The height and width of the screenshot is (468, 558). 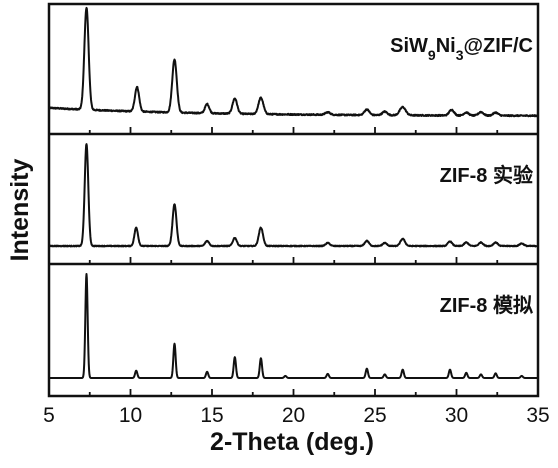 I want to click on x-tick-label: 20, so click(x=293, y=415).